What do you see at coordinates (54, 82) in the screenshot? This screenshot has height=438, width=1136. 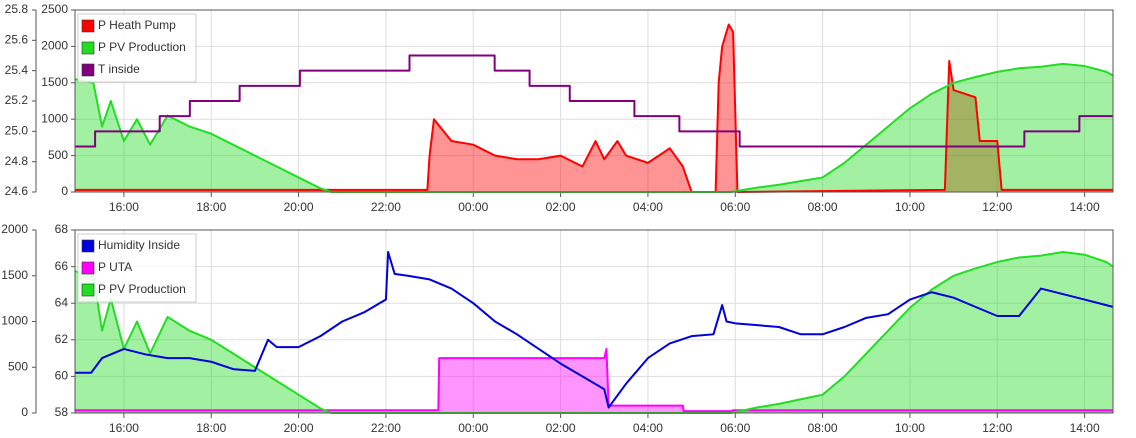 I see `y-tick-label: 1500` at bounding box center [54, 82].